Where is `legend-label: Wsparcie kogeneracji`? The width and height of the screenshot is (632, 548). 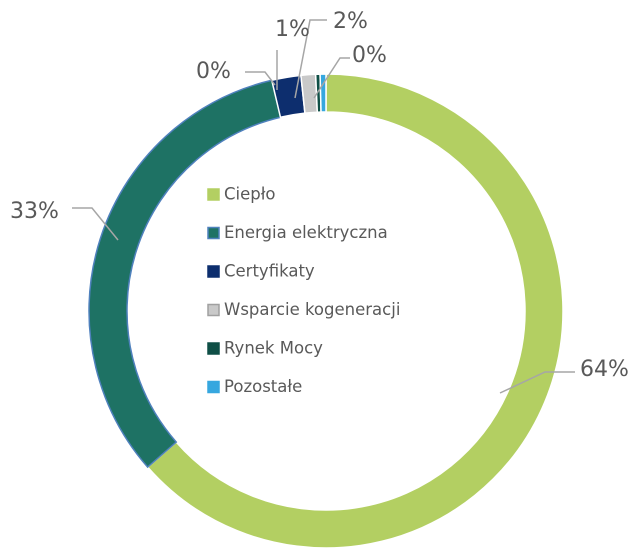
legend-label: Wsparcie kogeneracji is located at coordinates (312, 309).